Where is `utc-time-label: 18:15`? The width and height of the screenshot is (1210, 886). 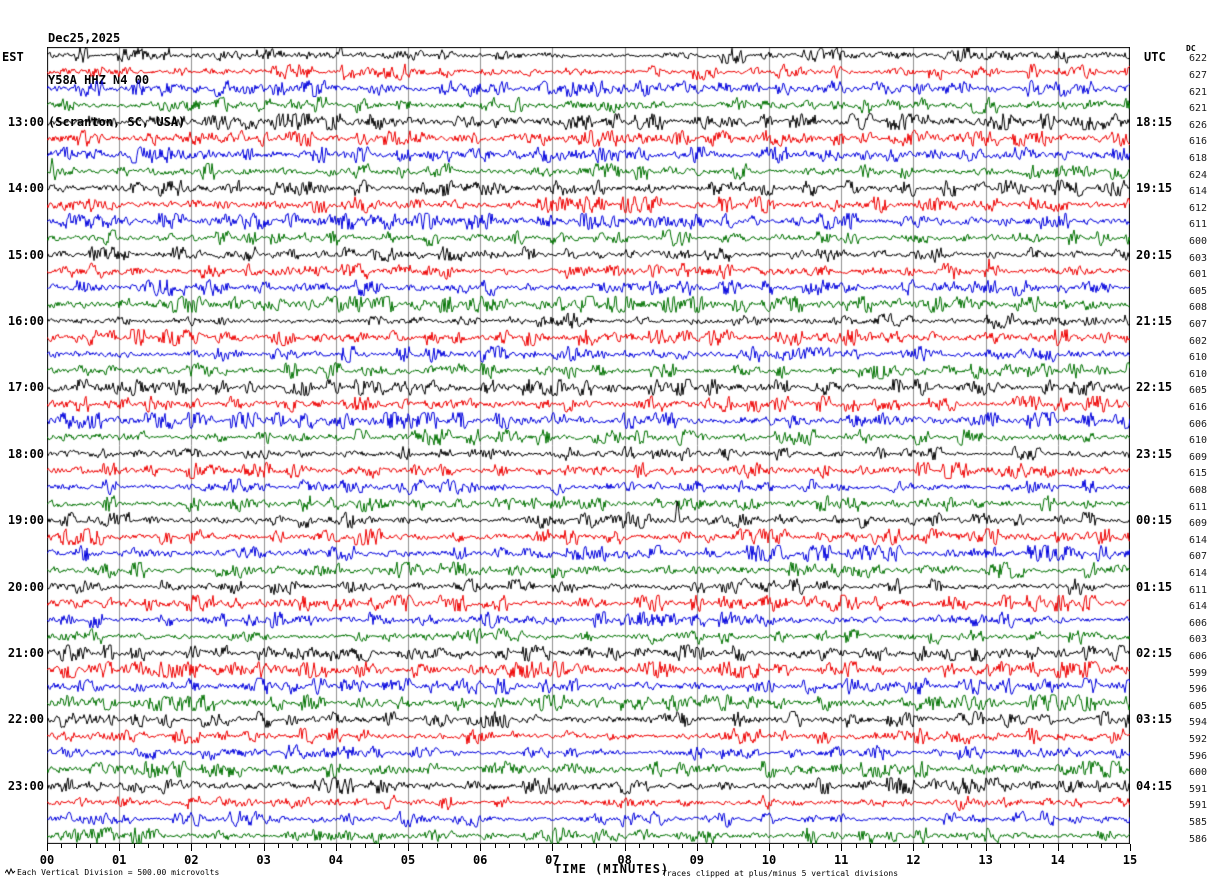 utc-time-label: 18:15 is located at coordinates (1154, 121).